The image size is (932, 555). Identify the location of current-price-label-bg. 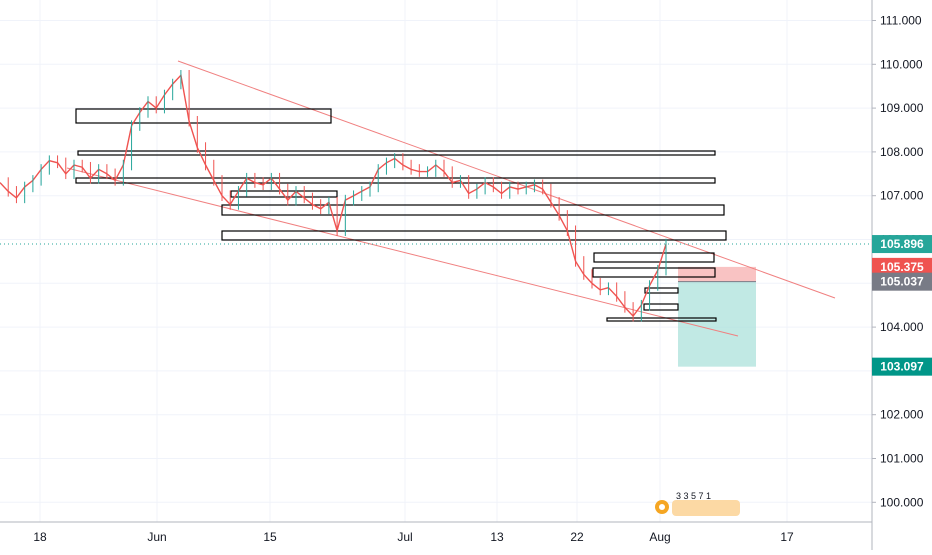
(902, 244).